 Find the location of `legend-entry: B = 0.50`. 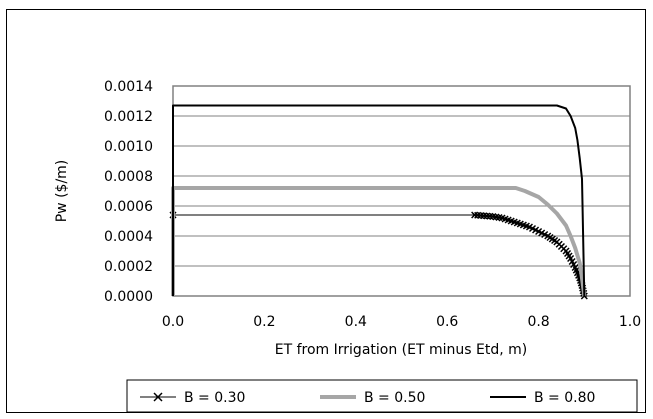

legend-entry: B = 0.50 is located at coordinates (372, 398).